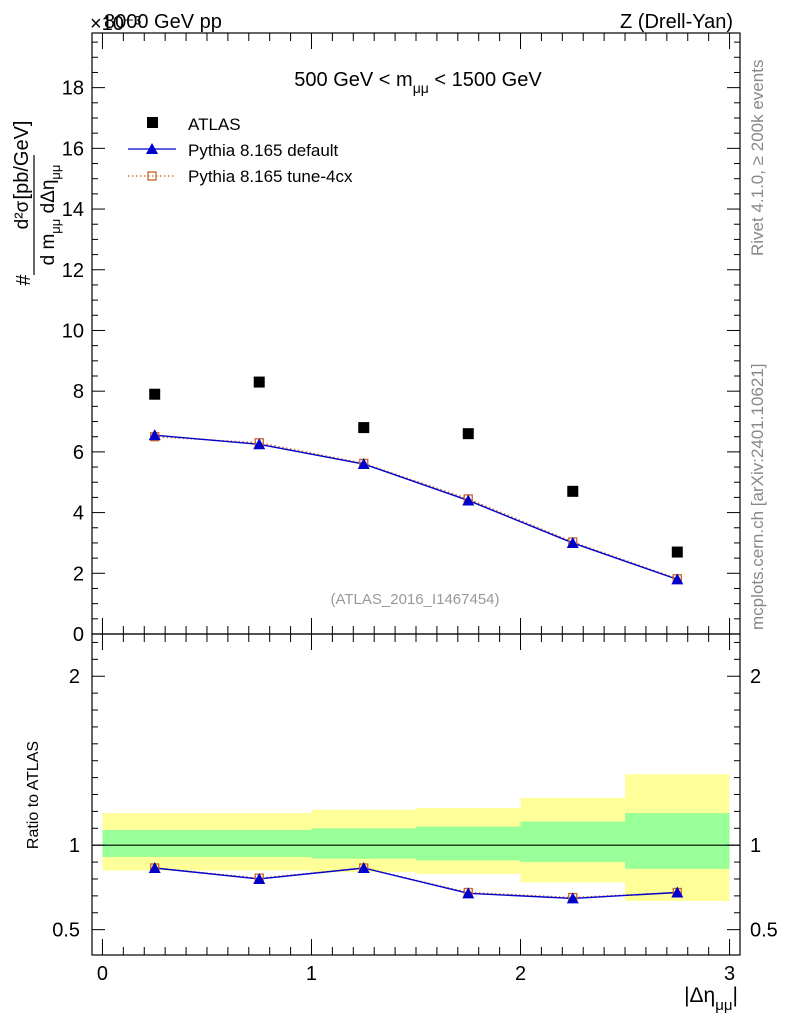  Describe the element at coordinates (723, 1005) in the screenshot. I see `x-label-sub: μμ` at that location.